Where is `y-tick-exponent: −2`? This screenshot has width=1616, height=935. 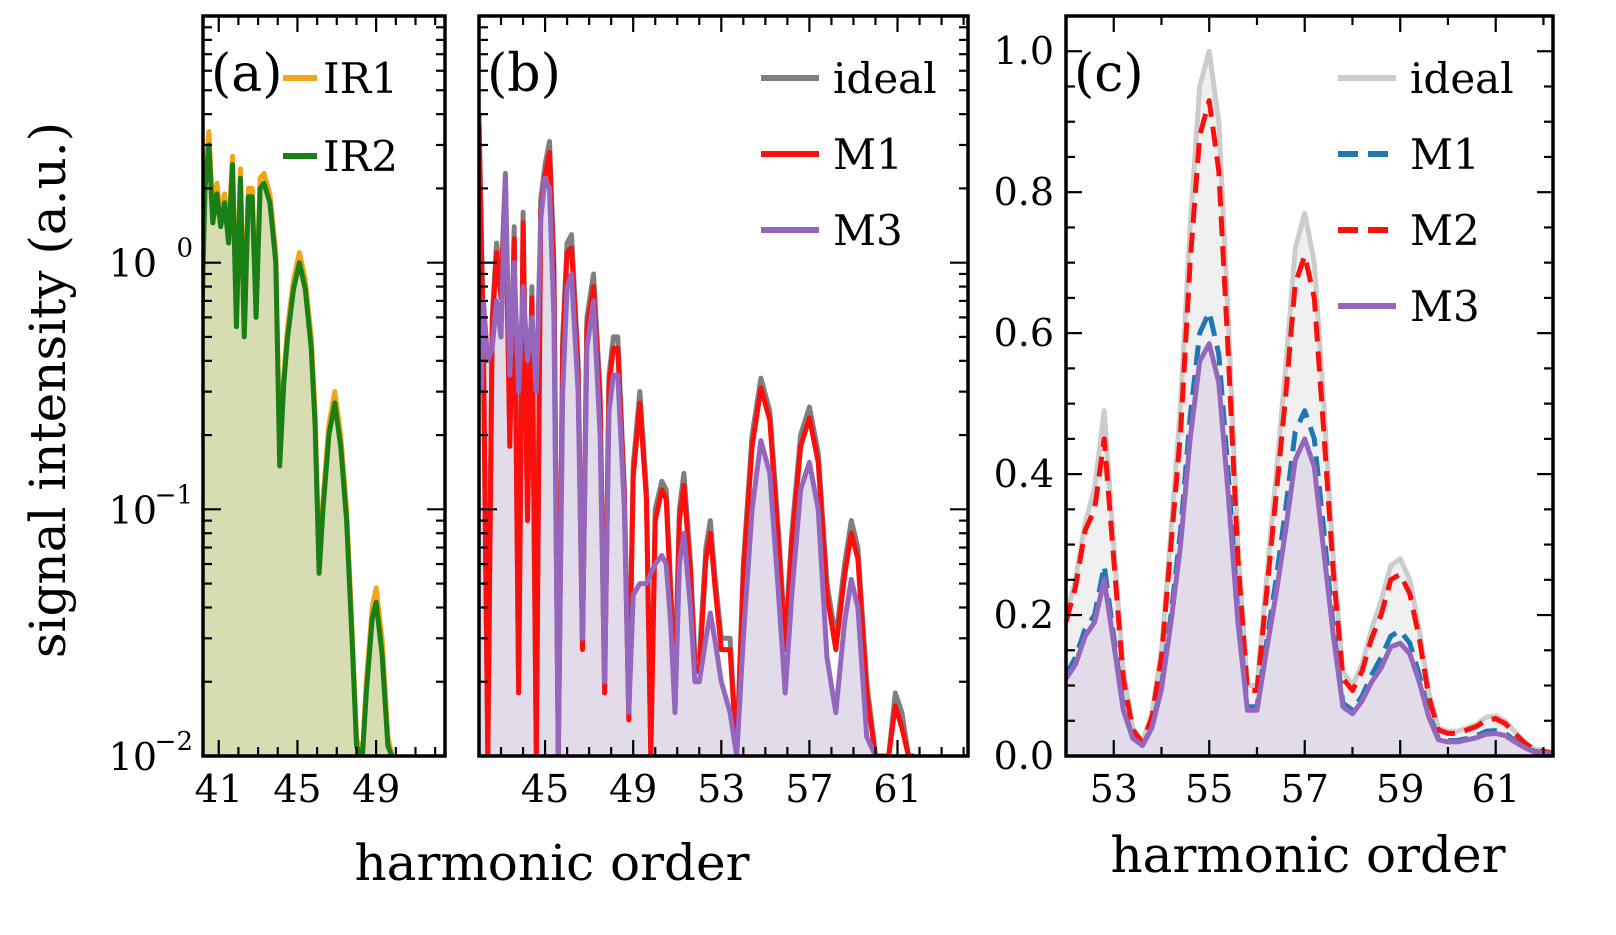 y-tick-exponent: −2 is located at coordinates (174, 742).